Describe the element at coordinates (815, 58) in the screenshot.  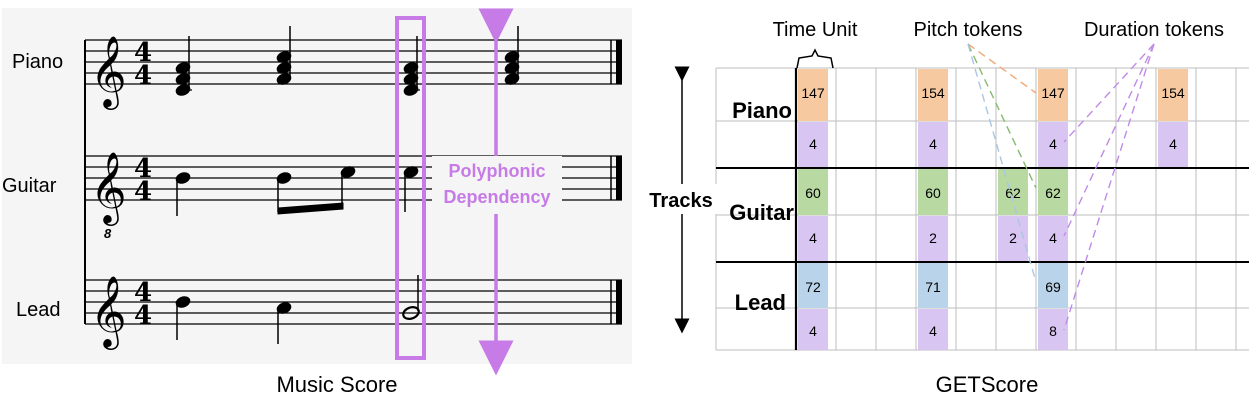
I see `time-unit-brace` at that location.